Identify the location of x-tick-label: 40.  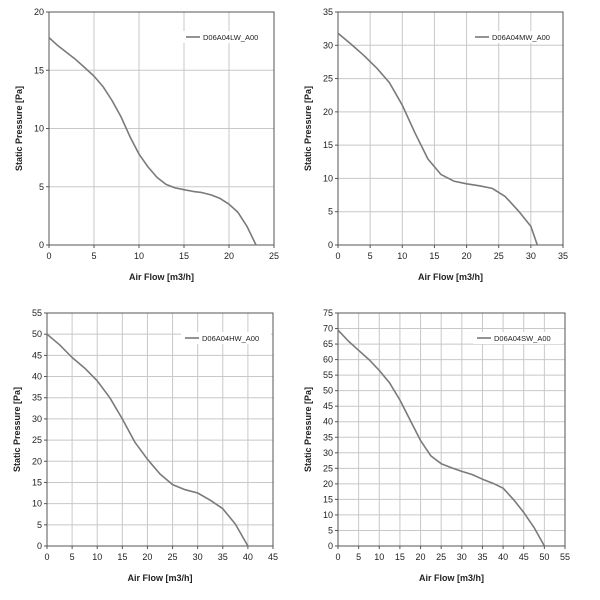
(503, 557).